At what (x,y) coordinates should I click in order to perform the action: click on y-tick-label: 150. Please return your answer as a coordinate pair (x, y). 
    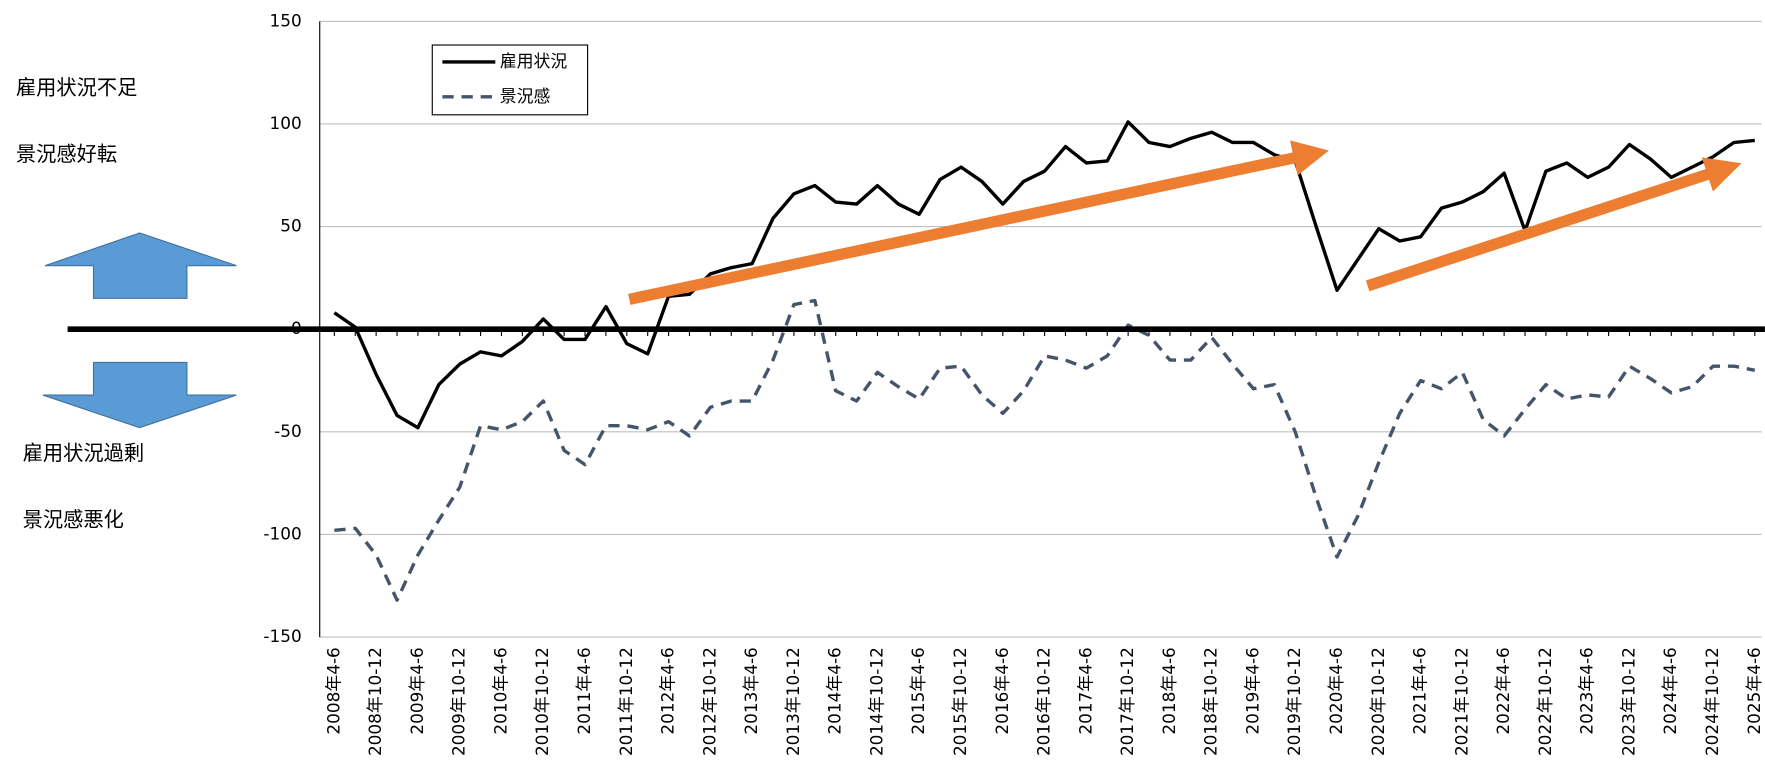
    Looking at the image, I should click on (285, 20).